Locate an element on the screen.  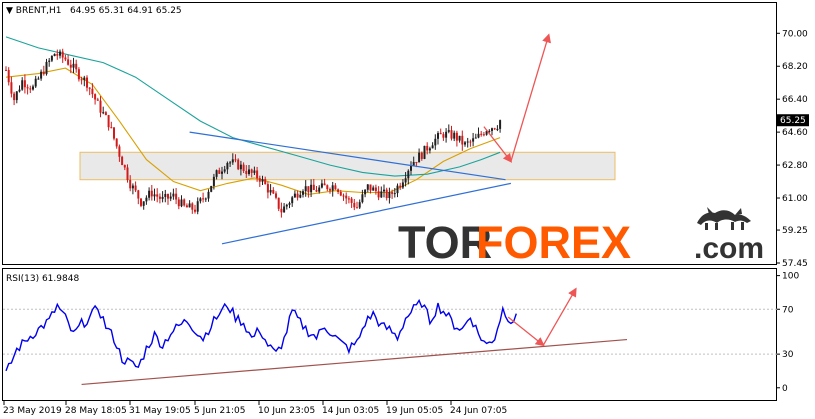
rsi-label: RSI(13) 61.9848 is located at coordinates (42, 279).